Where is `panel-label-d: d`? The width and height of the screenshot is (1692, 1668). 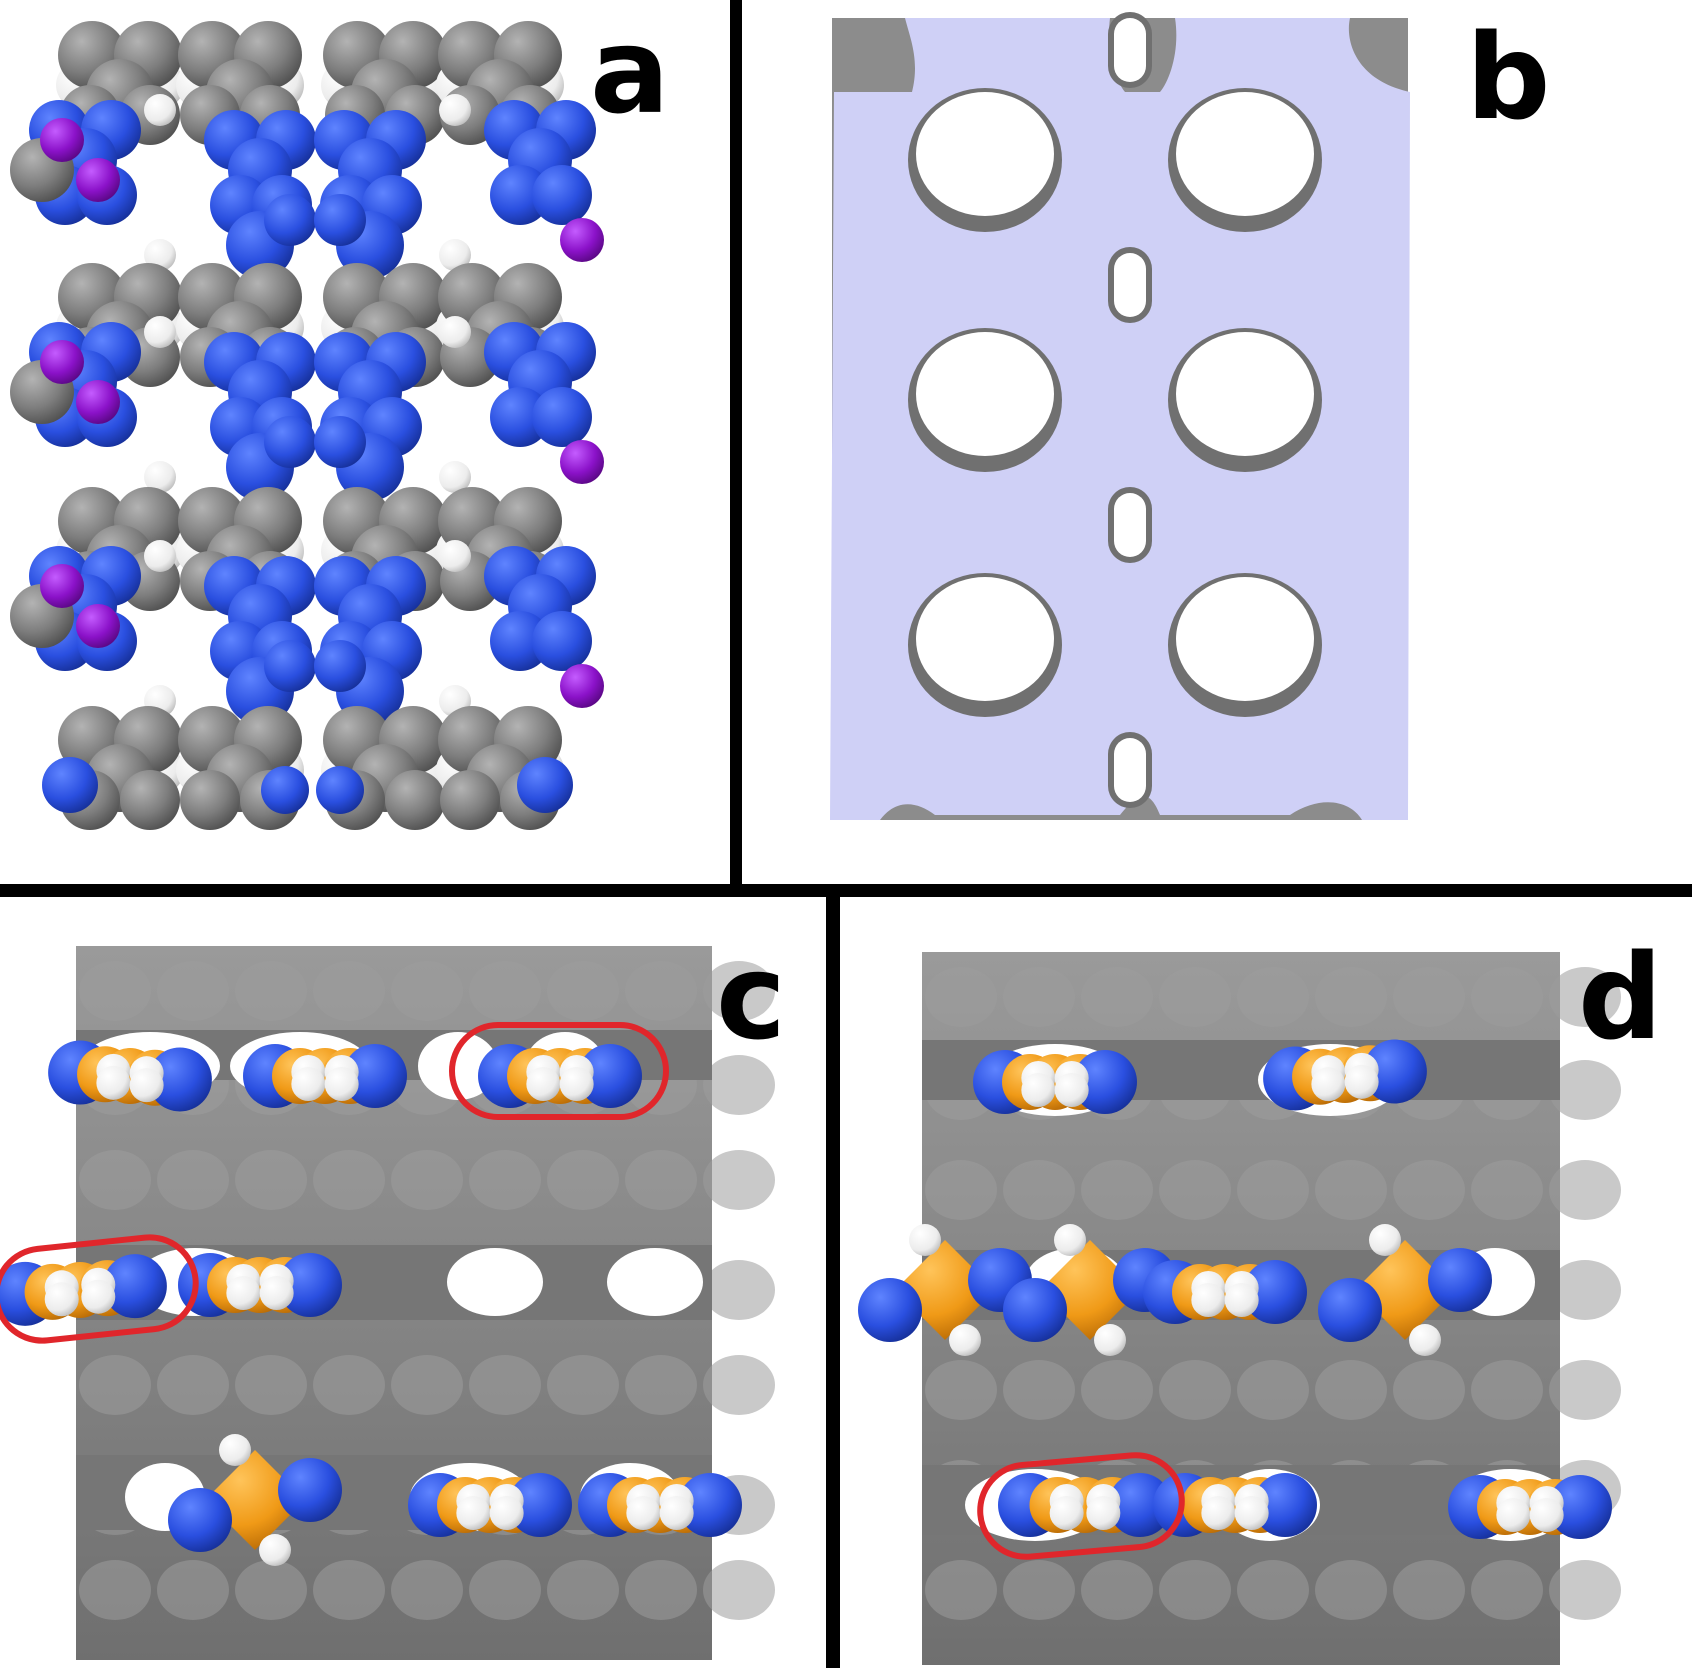
panel-label-d: d is located at coordinates (1620, 997).